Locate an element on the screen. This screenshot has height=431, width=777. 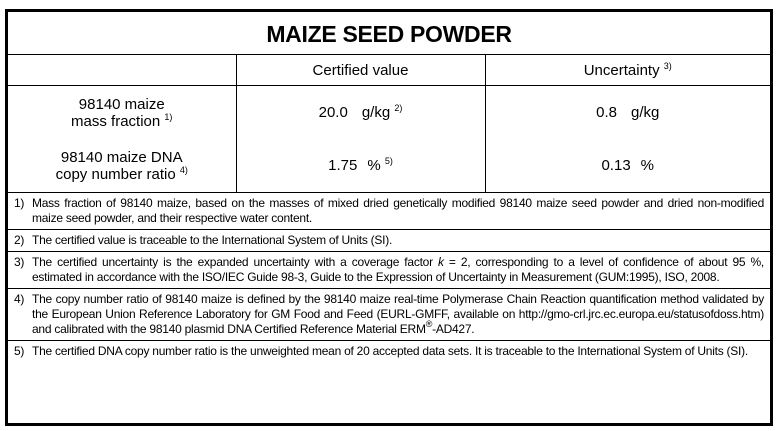
footnote-ref: 5) is located at coordinates (388, 161).